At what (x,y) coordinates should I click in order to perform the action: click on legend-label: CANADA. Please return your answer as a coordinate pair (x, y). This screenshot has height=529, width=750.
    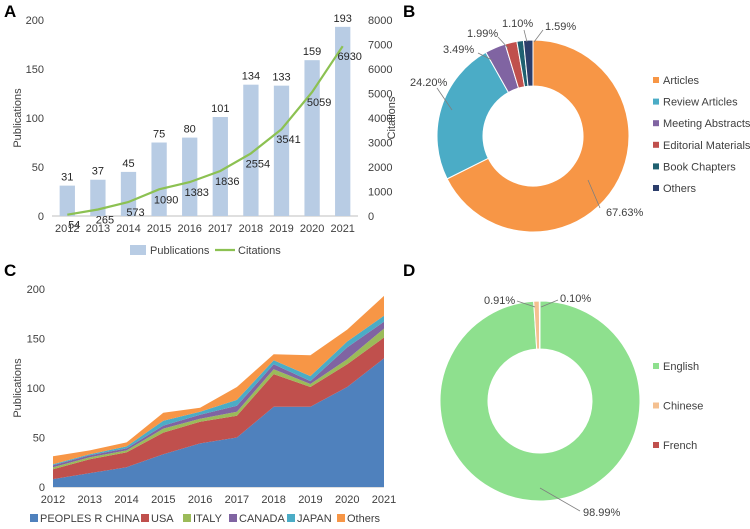
    Looking at the image, I should click on (262, 518).